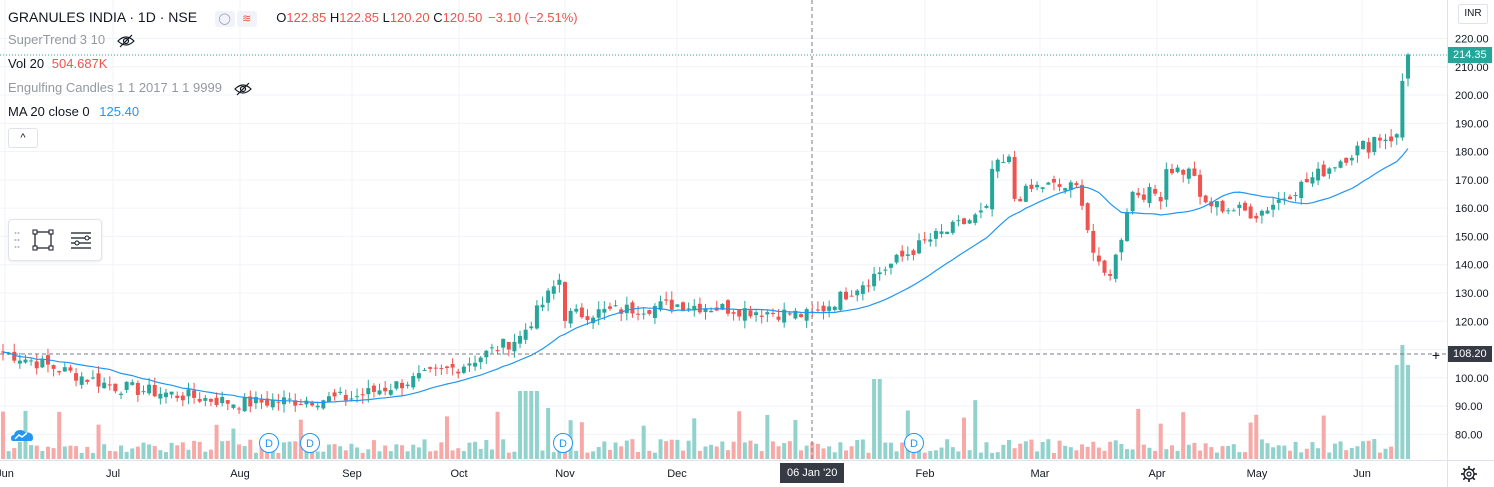 The height and width of the screenshot is (487, 1494). I want to click on compare-buttons: ◯ ≋, so click(236, 19).